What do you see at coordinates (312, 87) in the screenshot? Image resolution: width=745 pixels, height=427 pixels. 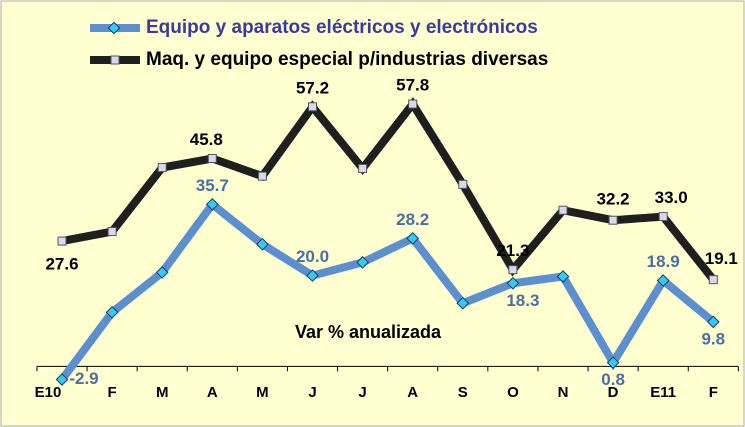 I see `data-label: 57.2` at bounding box center [312, 87].